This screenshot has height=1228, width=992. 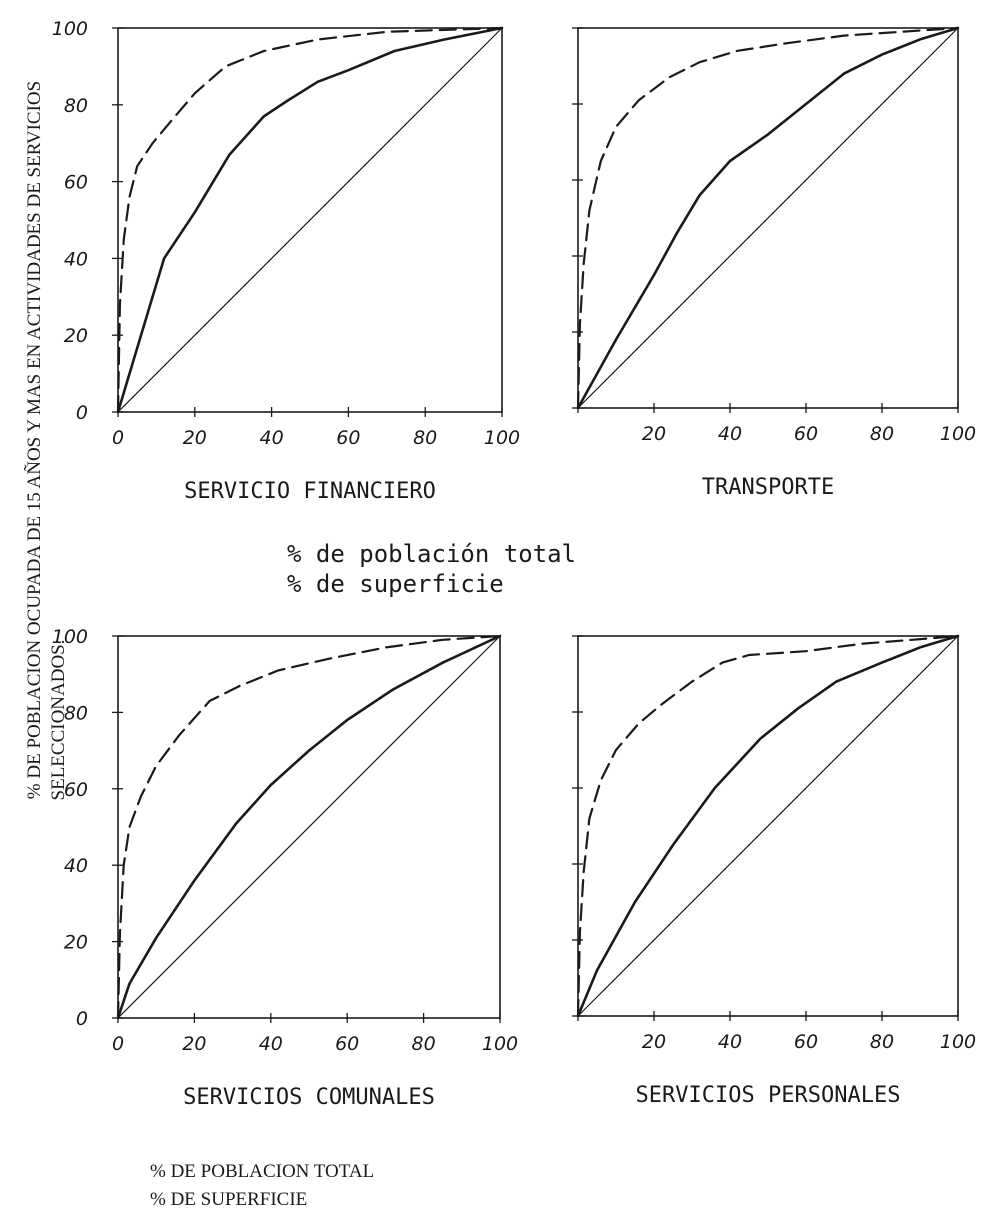 I want to click on servicio-financiero-x-tick-label: 0, so click(x=118, y=438).